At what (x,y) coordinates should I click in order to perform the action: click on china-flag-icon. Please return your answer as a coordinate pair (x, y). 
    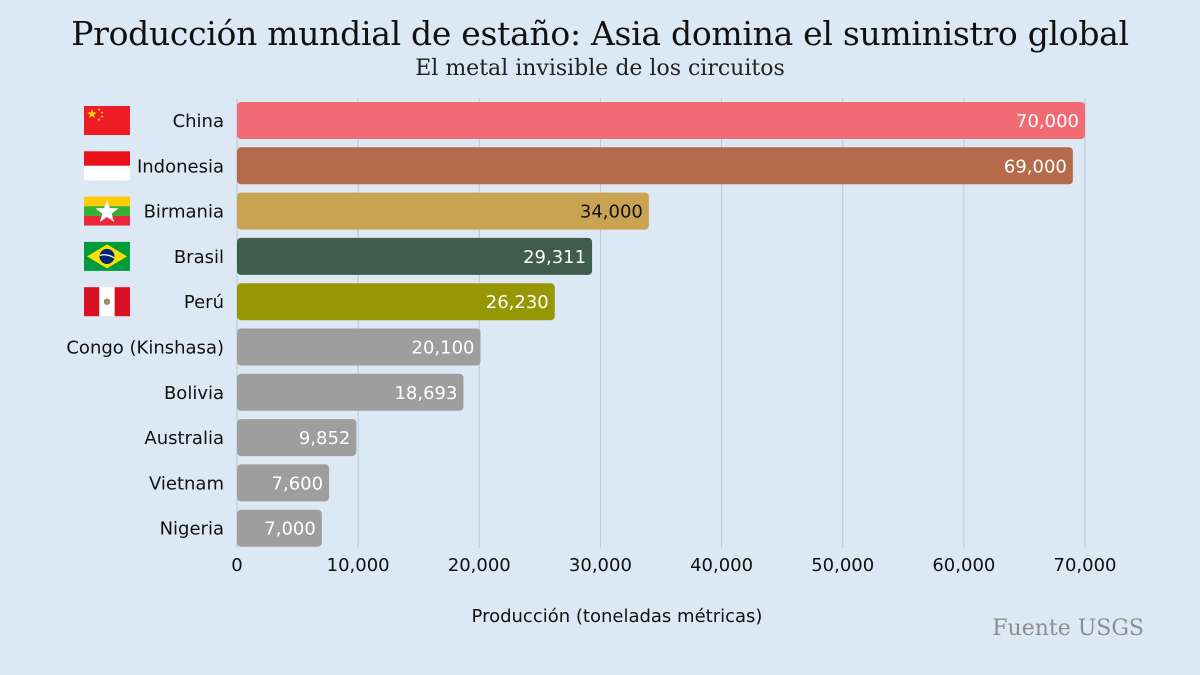
    Looking at the image, I should click on (107, 120).